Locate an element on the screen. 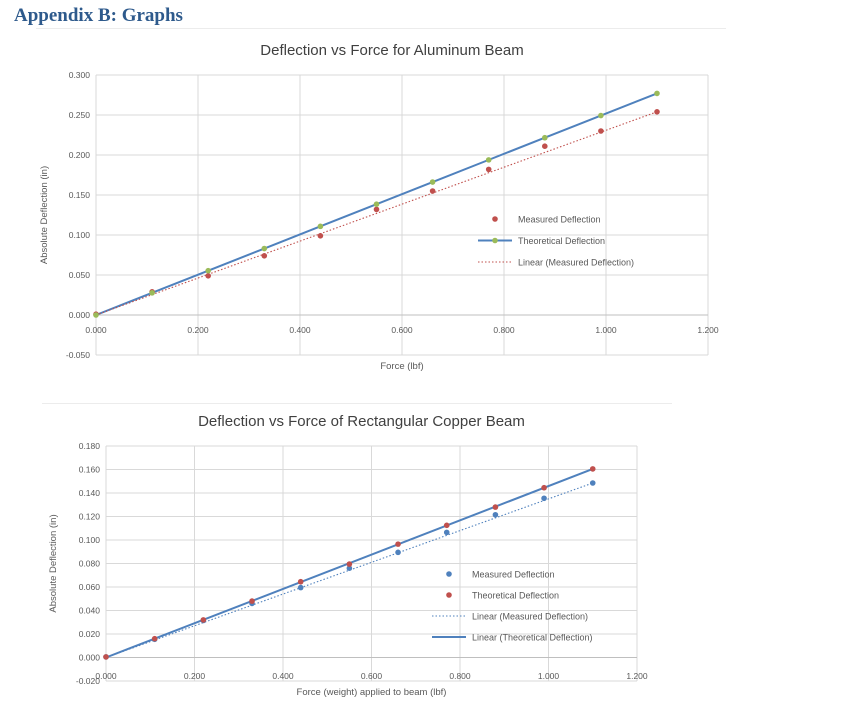 This screenshot has width=846, height=717. y-tick-label: 0.120 is located at coordinates (90, 517).